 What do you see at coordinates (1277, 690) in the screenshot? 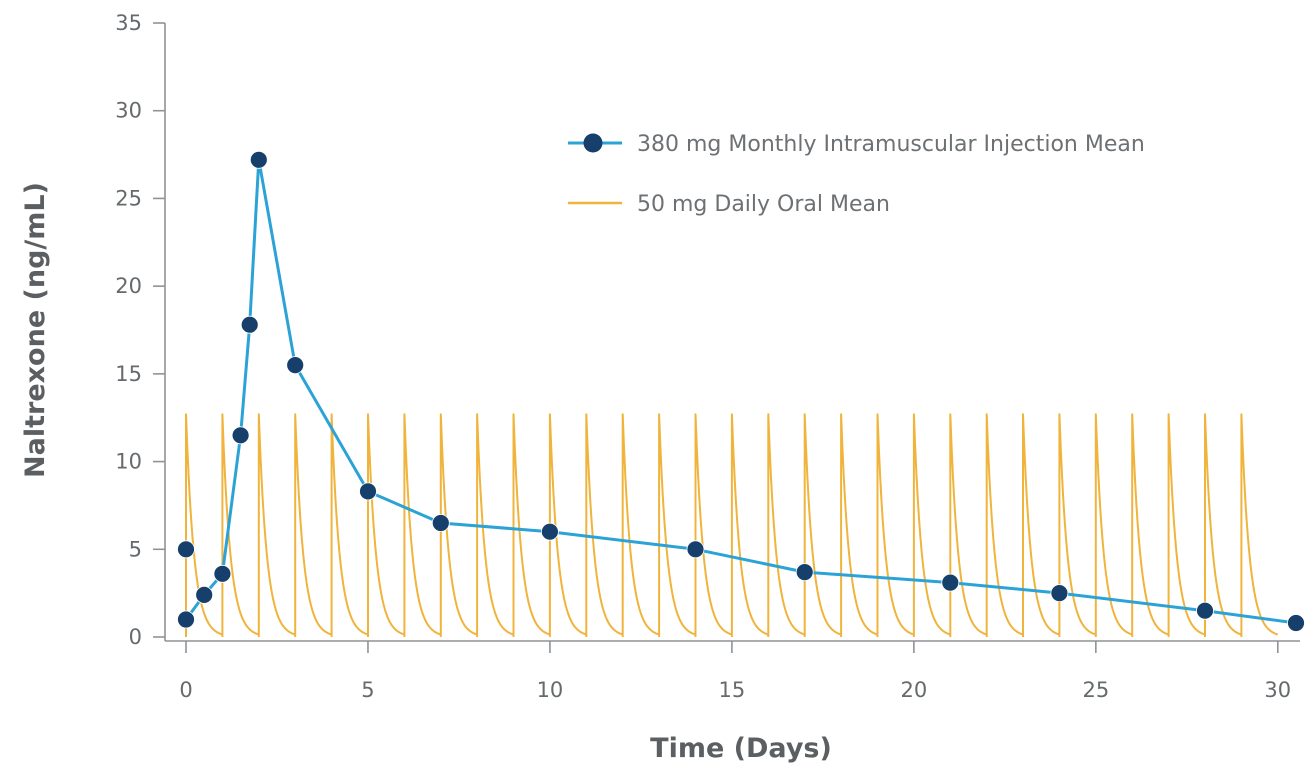
I see `x-tick-label: 30` at bounding box center [1277, 690].